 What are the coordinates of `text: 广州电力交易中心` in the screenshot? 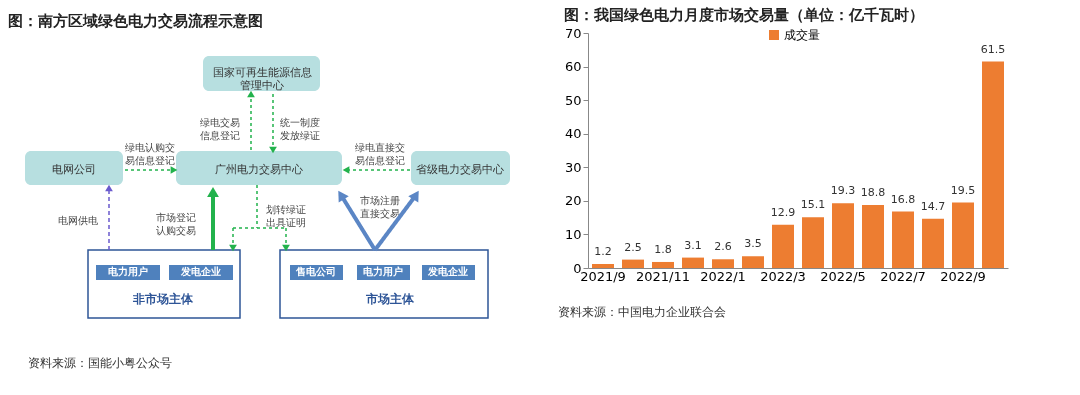 It's located at (259, 169).